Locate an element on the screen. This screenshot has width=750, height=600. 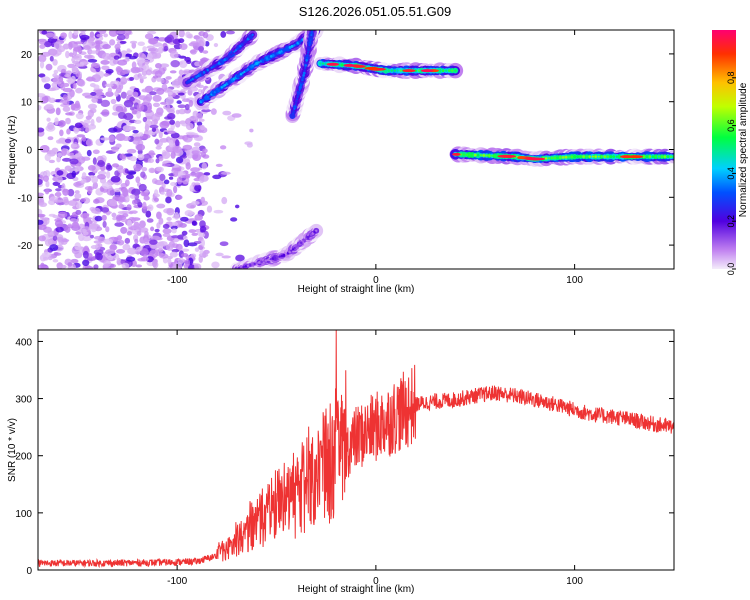
figure-title: S126.2026.051.05.51.G09 is located at coordinates (375, 11).